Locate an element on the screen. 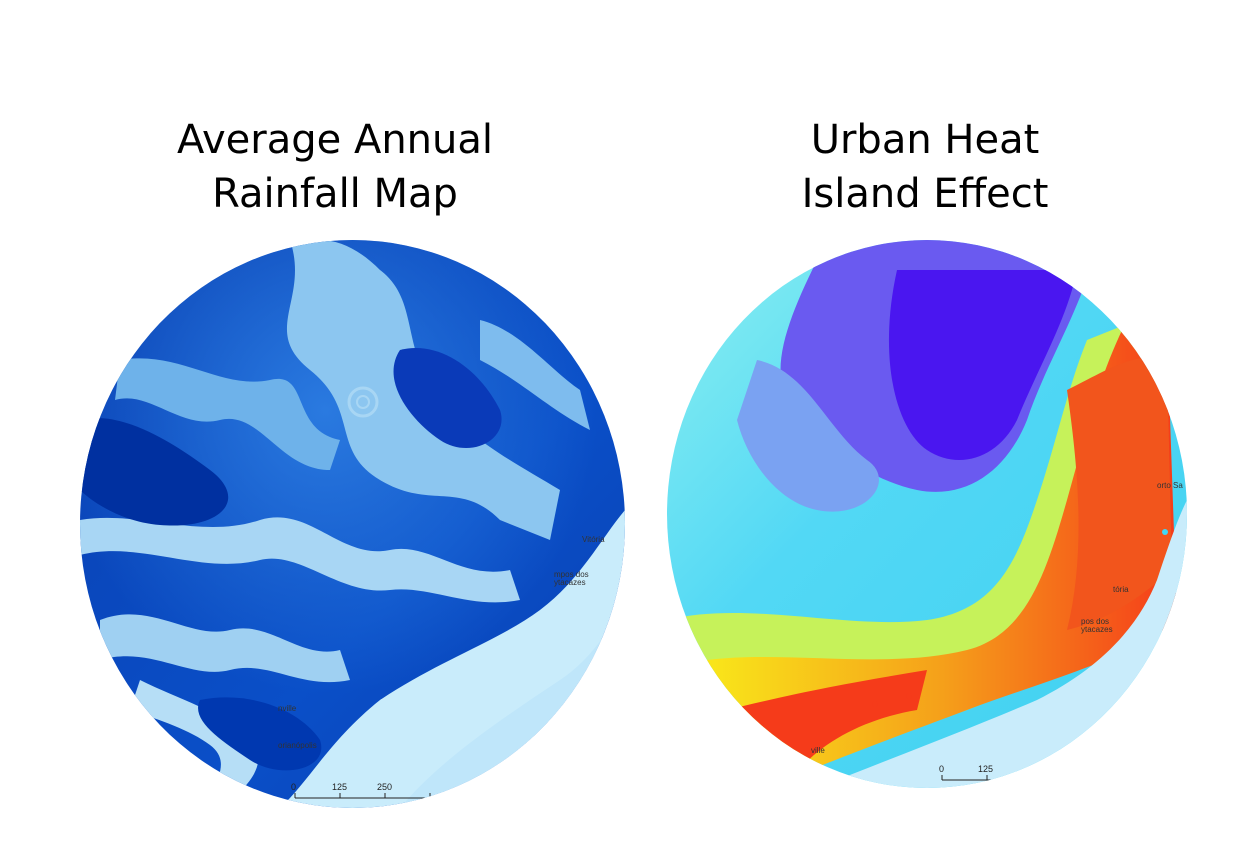 The height and width of the screenshot is (865, 1258). scale-bar: 0 125 250 is located at coordinates (361, 790).